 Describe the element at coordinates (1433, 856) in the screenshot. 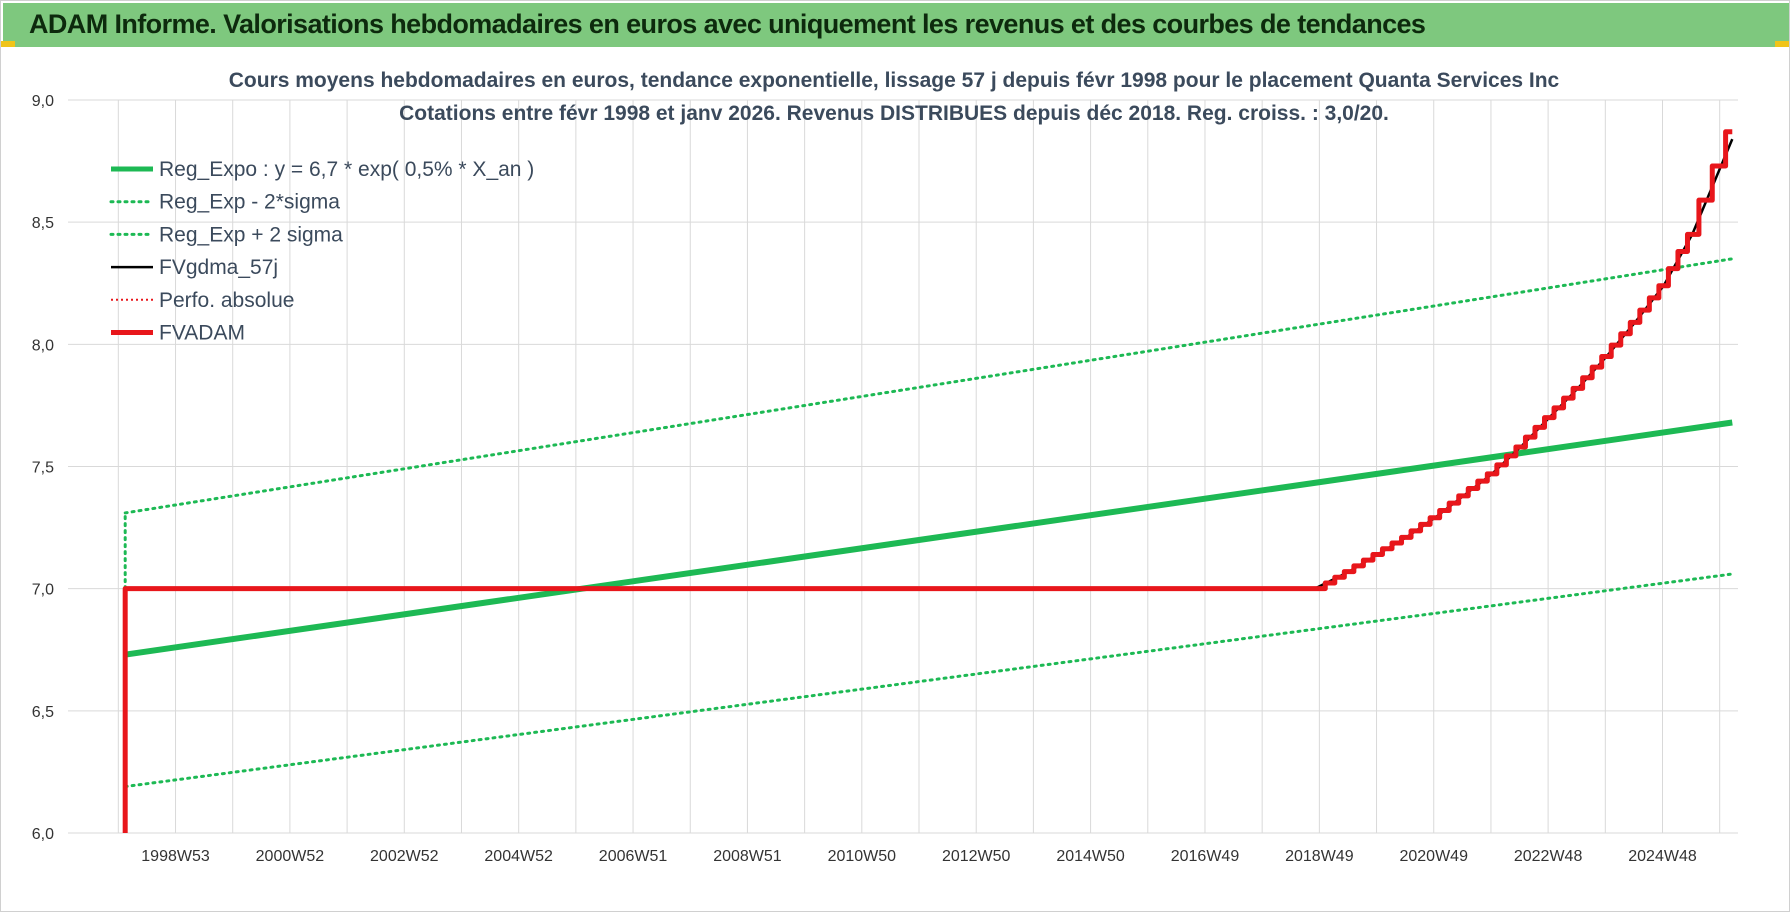

I see `x-tick-label: 2020W49` at that location.